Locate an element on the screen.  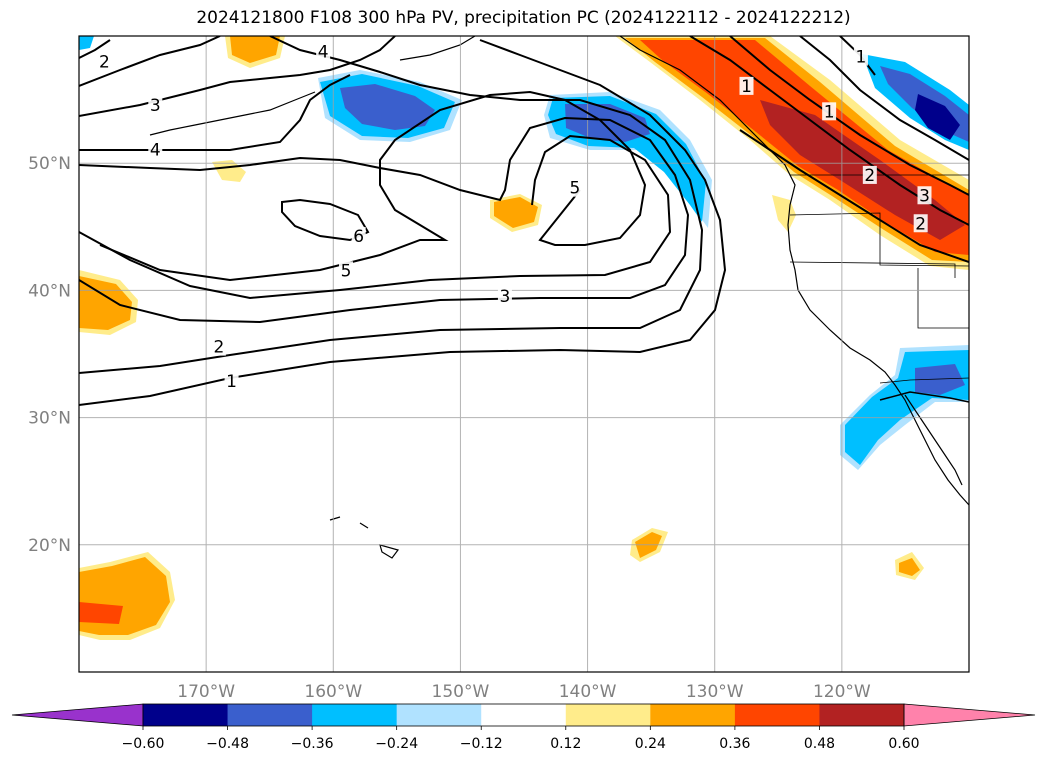
pv-contour-north is located at coordinates (237, 76).